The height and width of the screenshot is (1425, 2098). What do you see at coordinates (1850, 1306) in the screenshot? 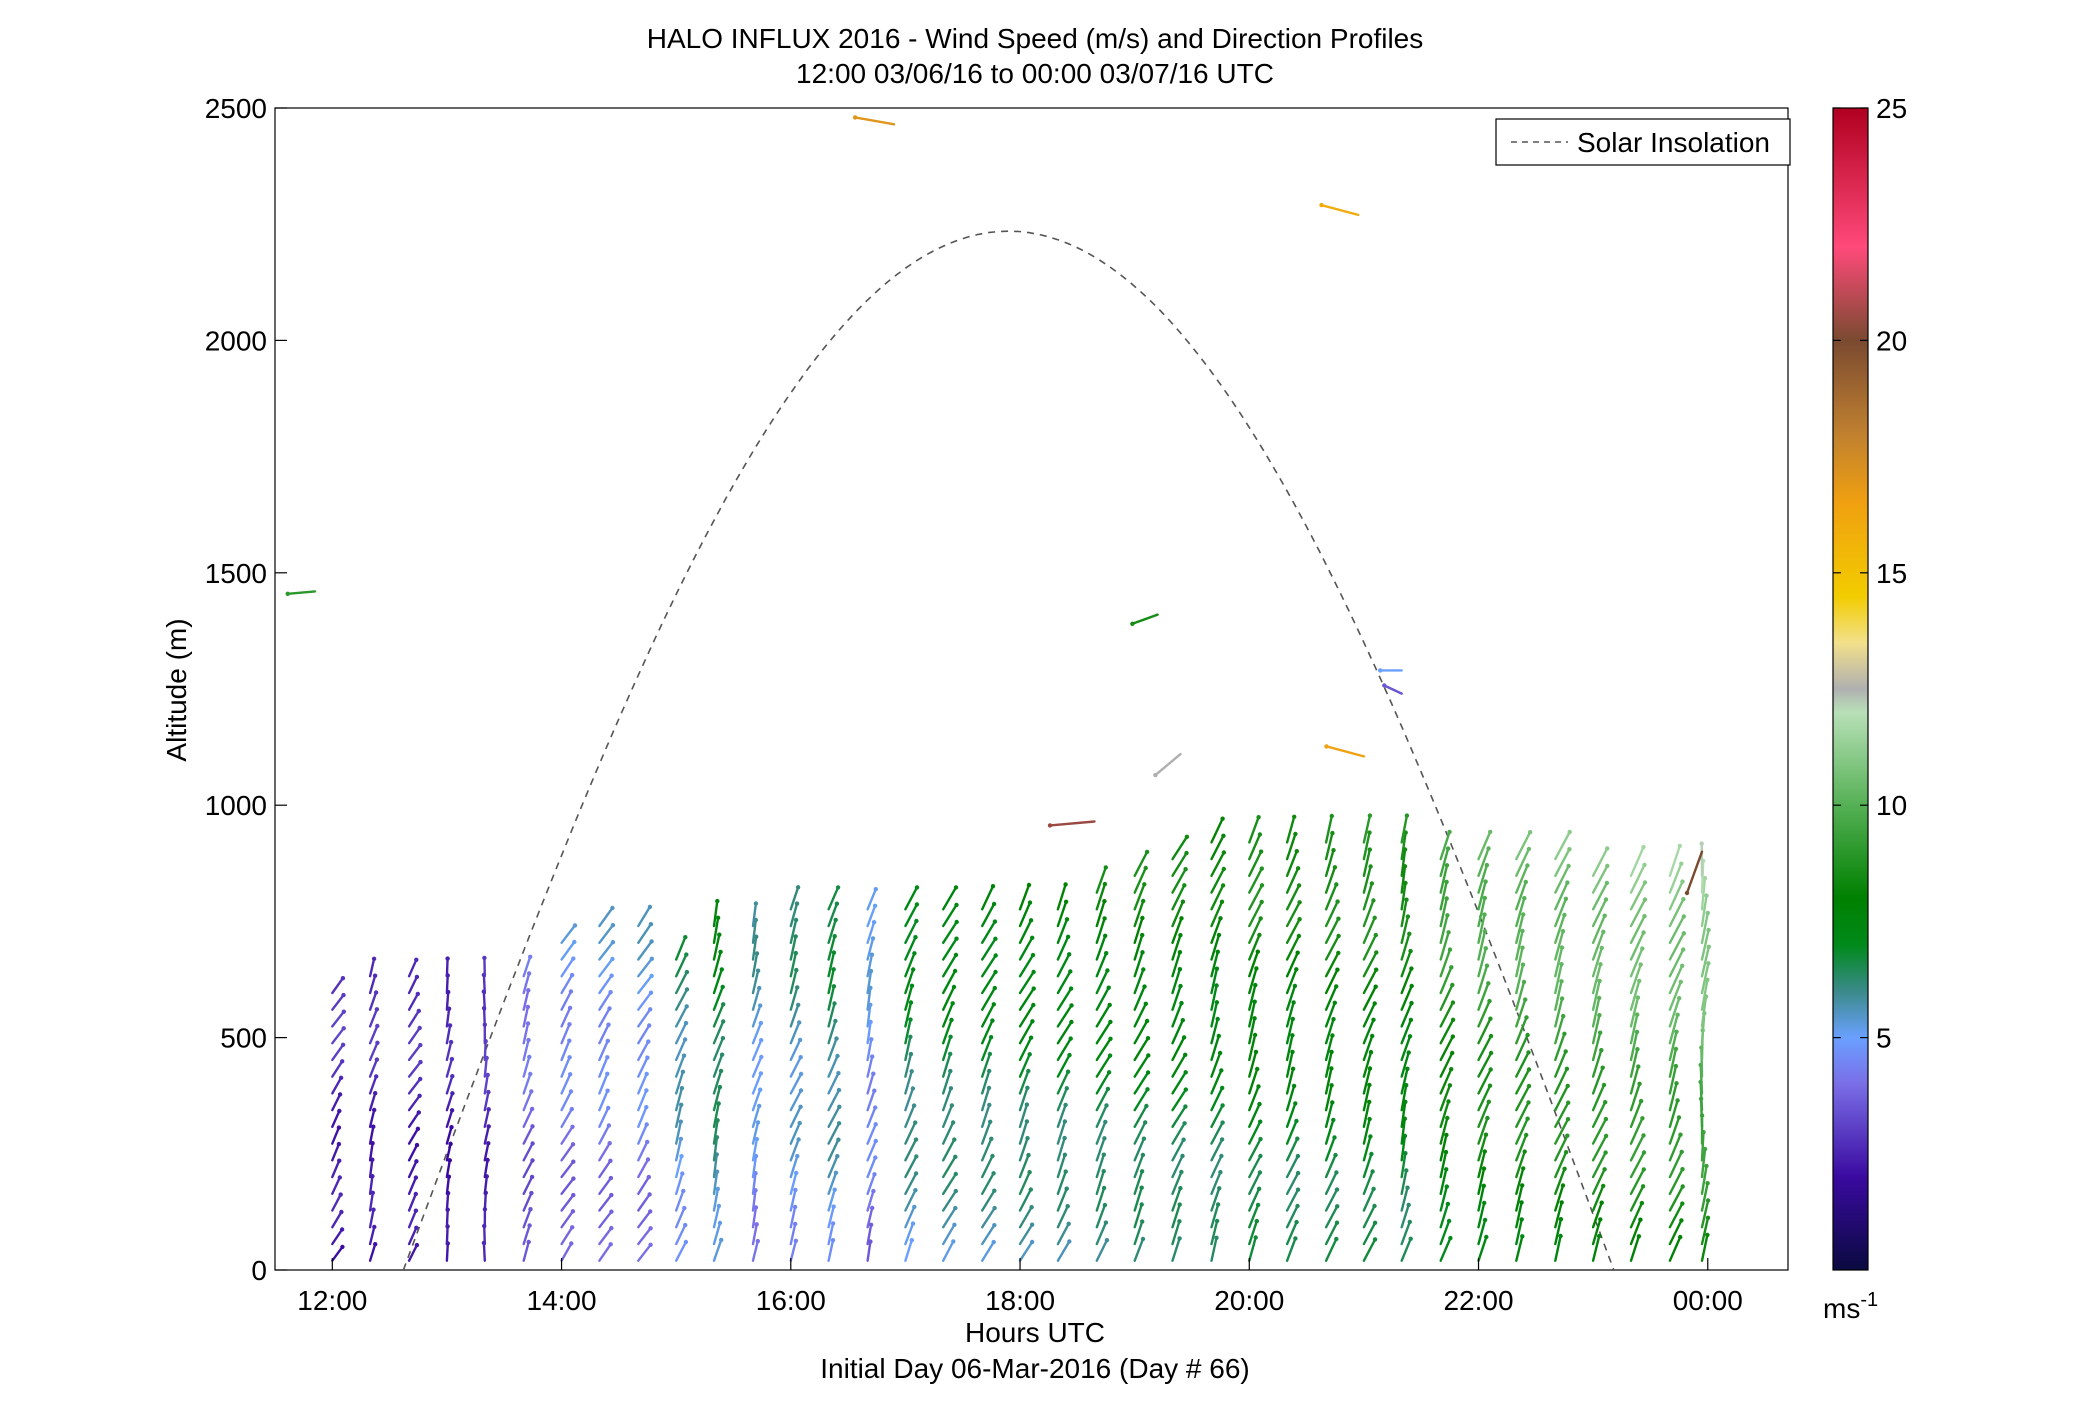
I see `colorbar-unit-label: ms-1` at bounding box center [1850, 1306].